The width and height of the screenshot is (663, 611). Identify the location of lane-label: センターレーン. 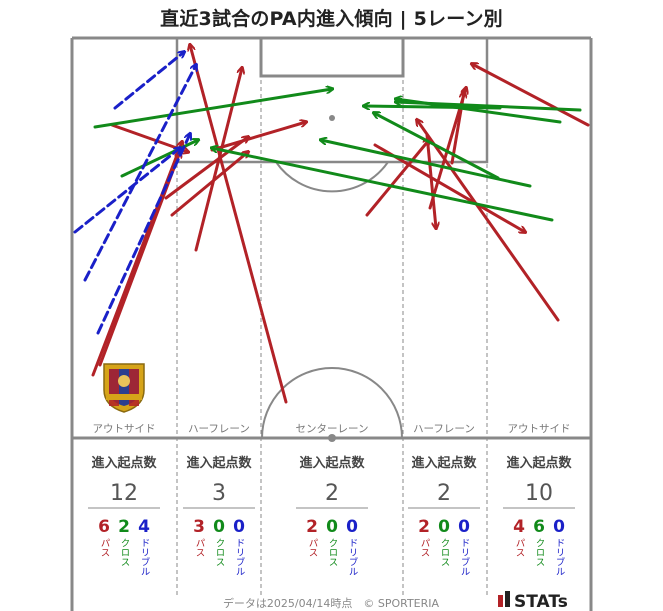
(332, 429).